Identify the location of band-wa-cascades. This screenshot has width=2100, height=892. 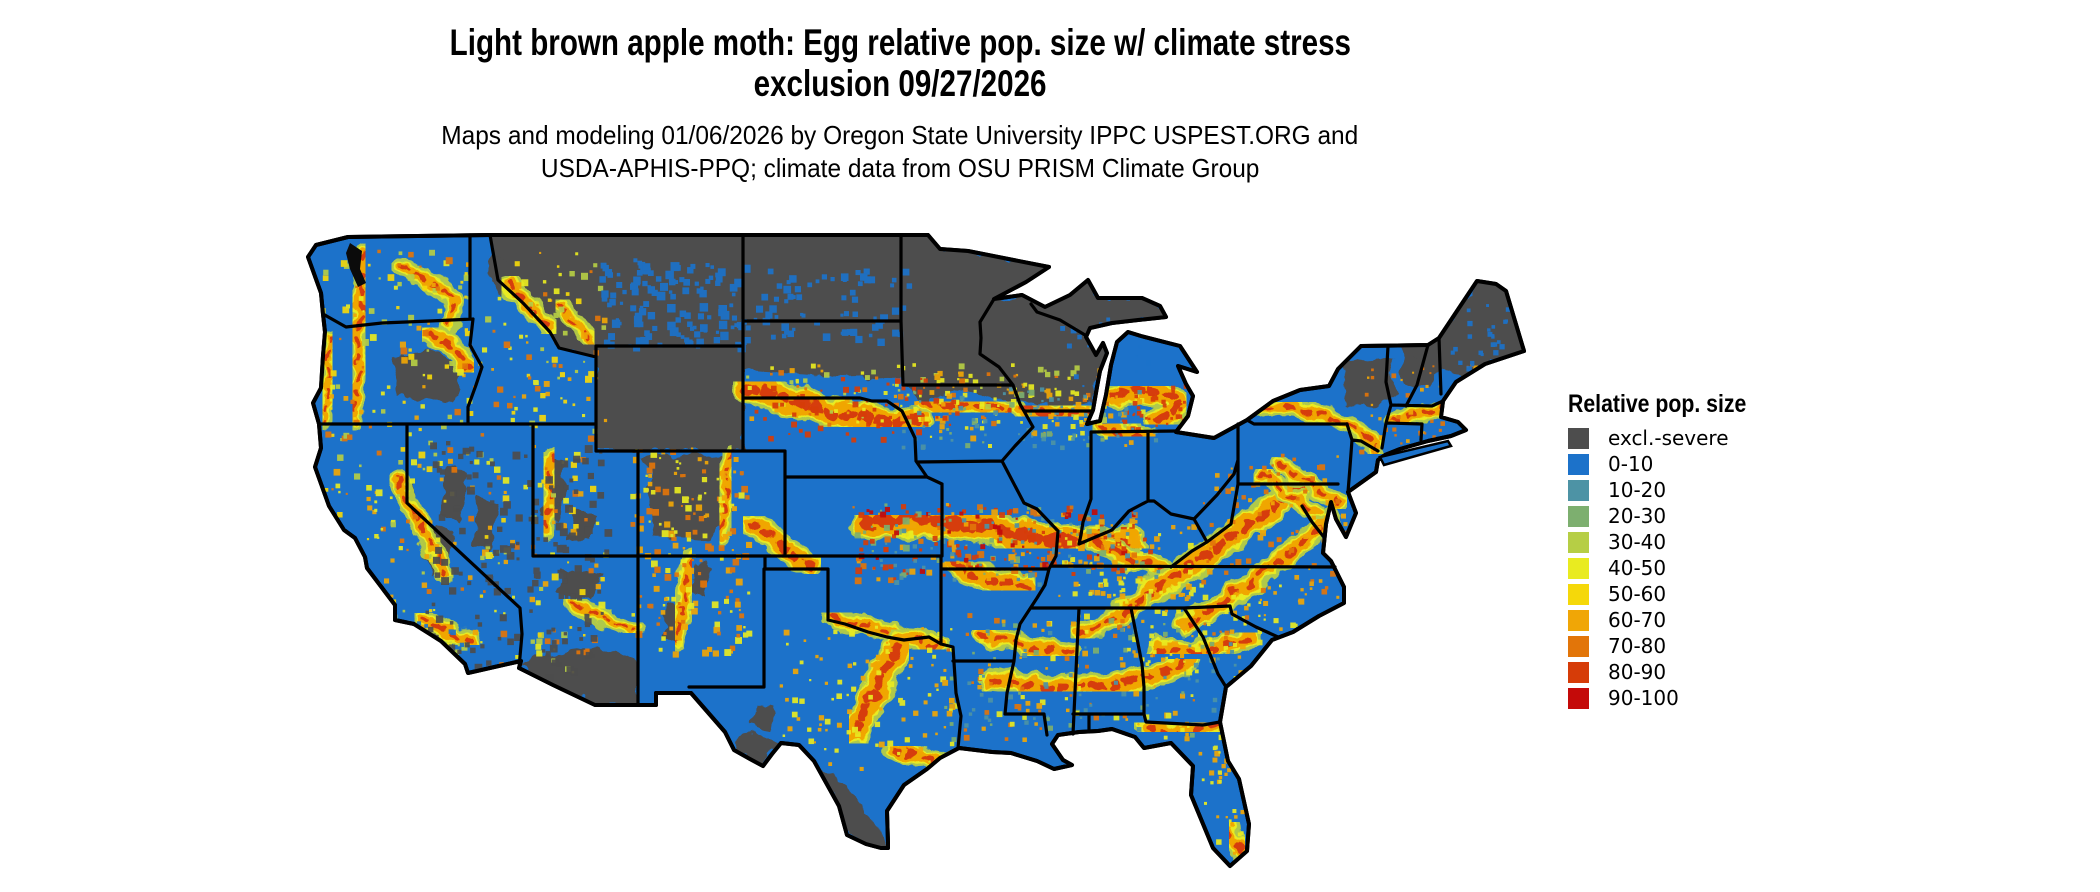
(359, 337).